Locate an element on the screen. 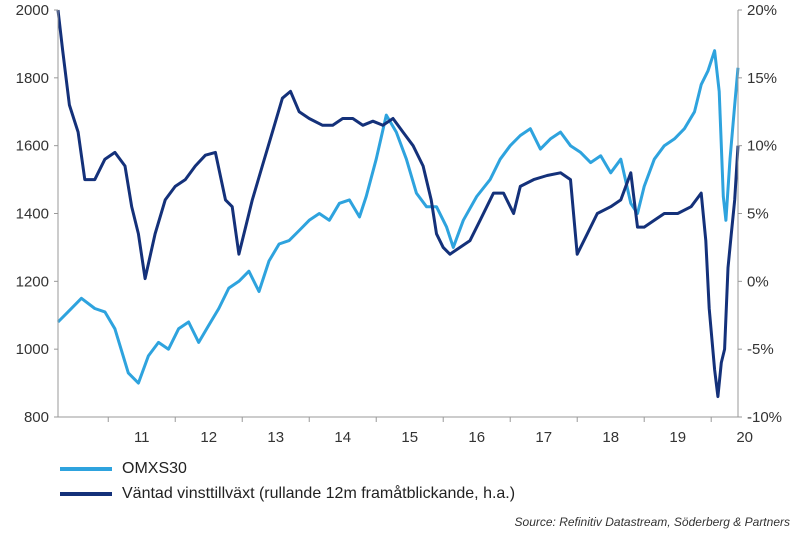  legend-swatch-omxs30 is located at coordinates (86, 469).